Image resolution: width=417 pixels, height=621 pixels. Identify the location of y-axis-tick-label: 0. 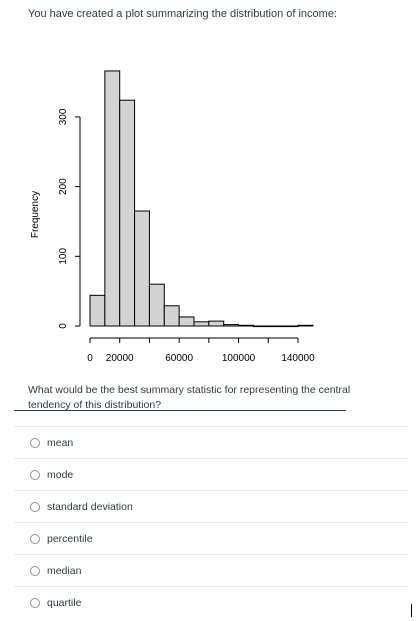
(63, 326).